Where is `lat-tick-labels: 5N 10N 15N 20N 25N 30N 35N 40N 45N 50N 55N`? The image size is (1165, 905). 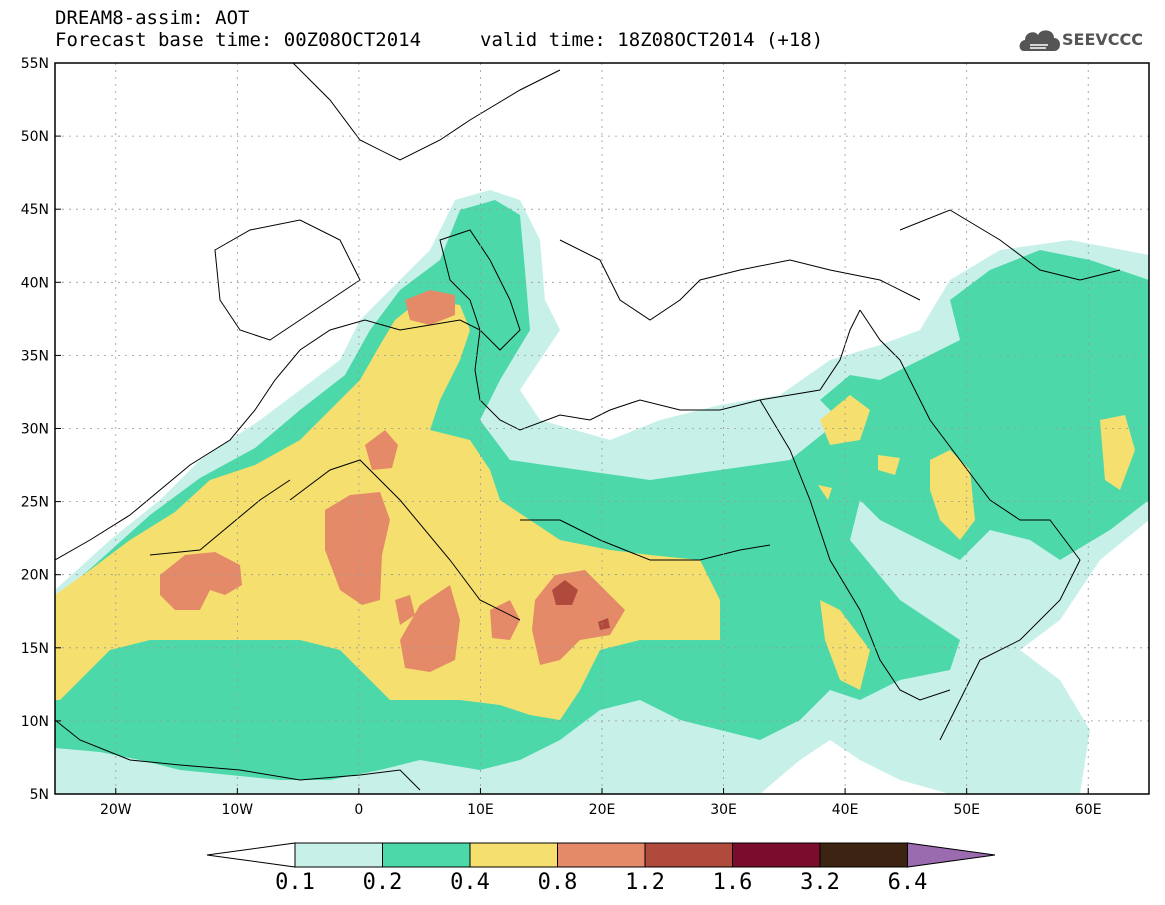
lat-tick-labels: 5N 10N 15N 20N 25N 30N 35N 40N 45N 50N 55N is located at coordinates (41, 429).